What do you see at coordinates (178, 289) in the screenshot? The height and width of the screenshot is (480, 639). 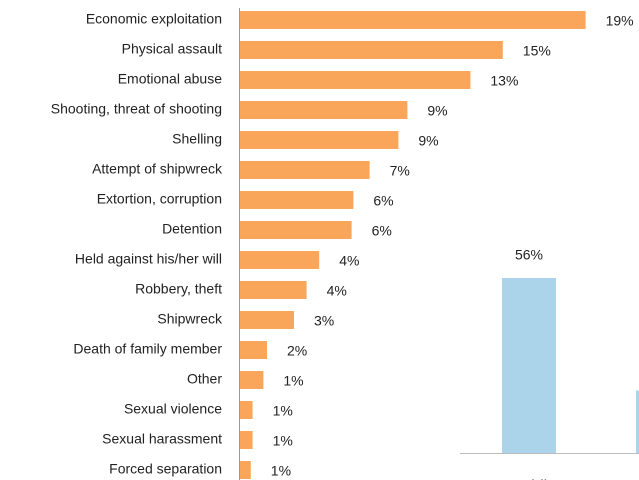 I see `category-label: Robbery, theft` at bounding box center [178, 289].